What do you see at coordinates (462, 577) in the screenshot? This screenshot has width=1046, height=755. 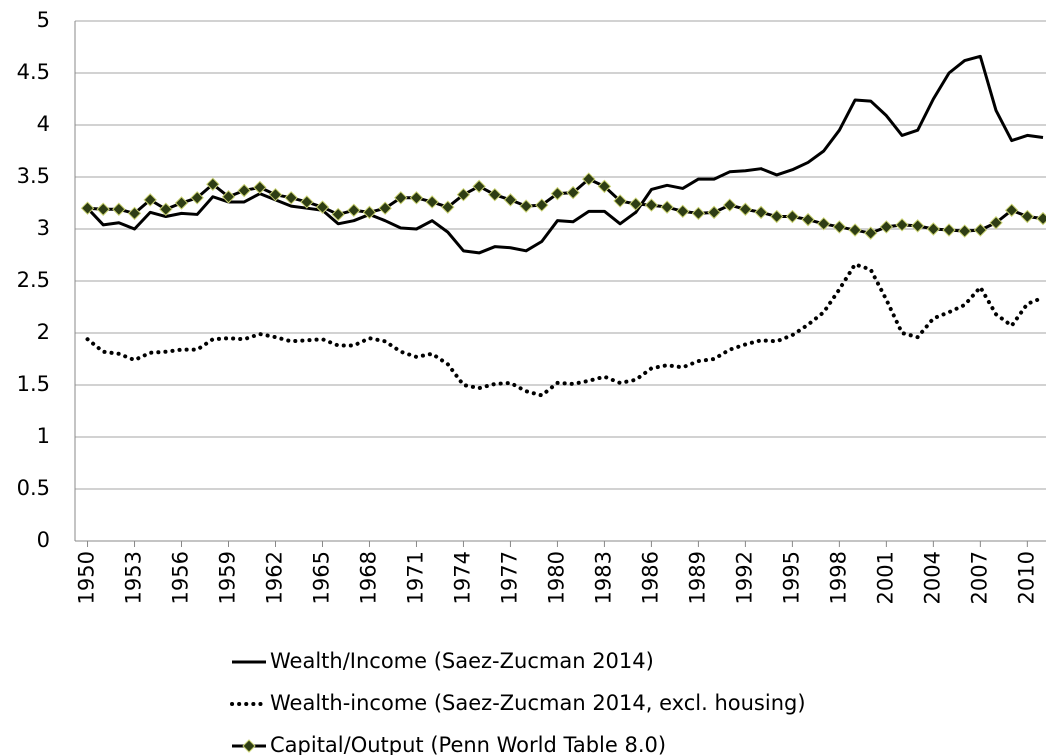 I see `x-tick-label: 1974` at bounding box center [462, 577].